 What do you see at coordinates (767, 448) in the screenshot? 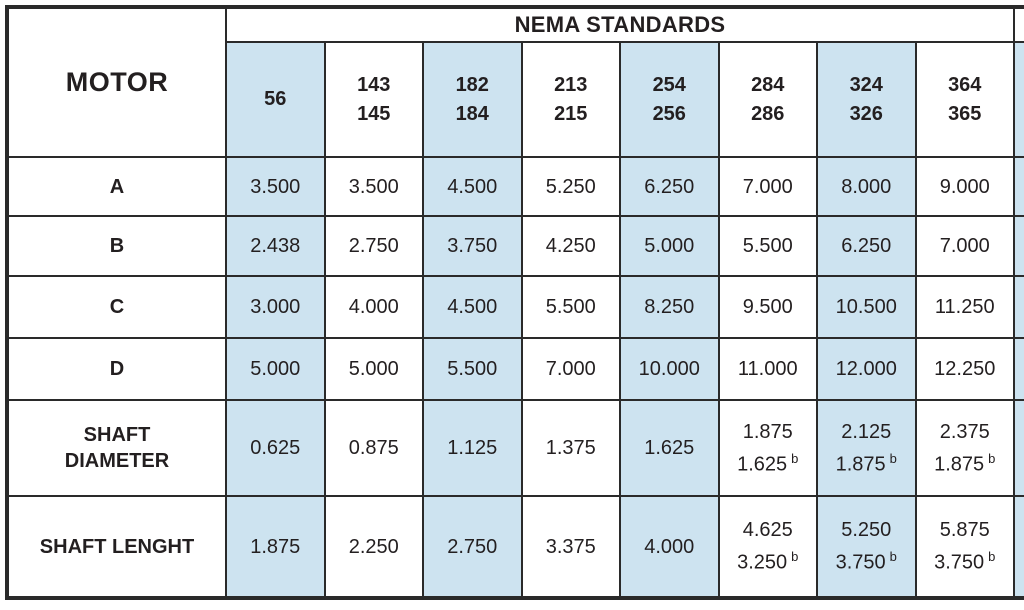
I see `table-cell: 1.875 1.625 b` at bounding box center [767, 448].